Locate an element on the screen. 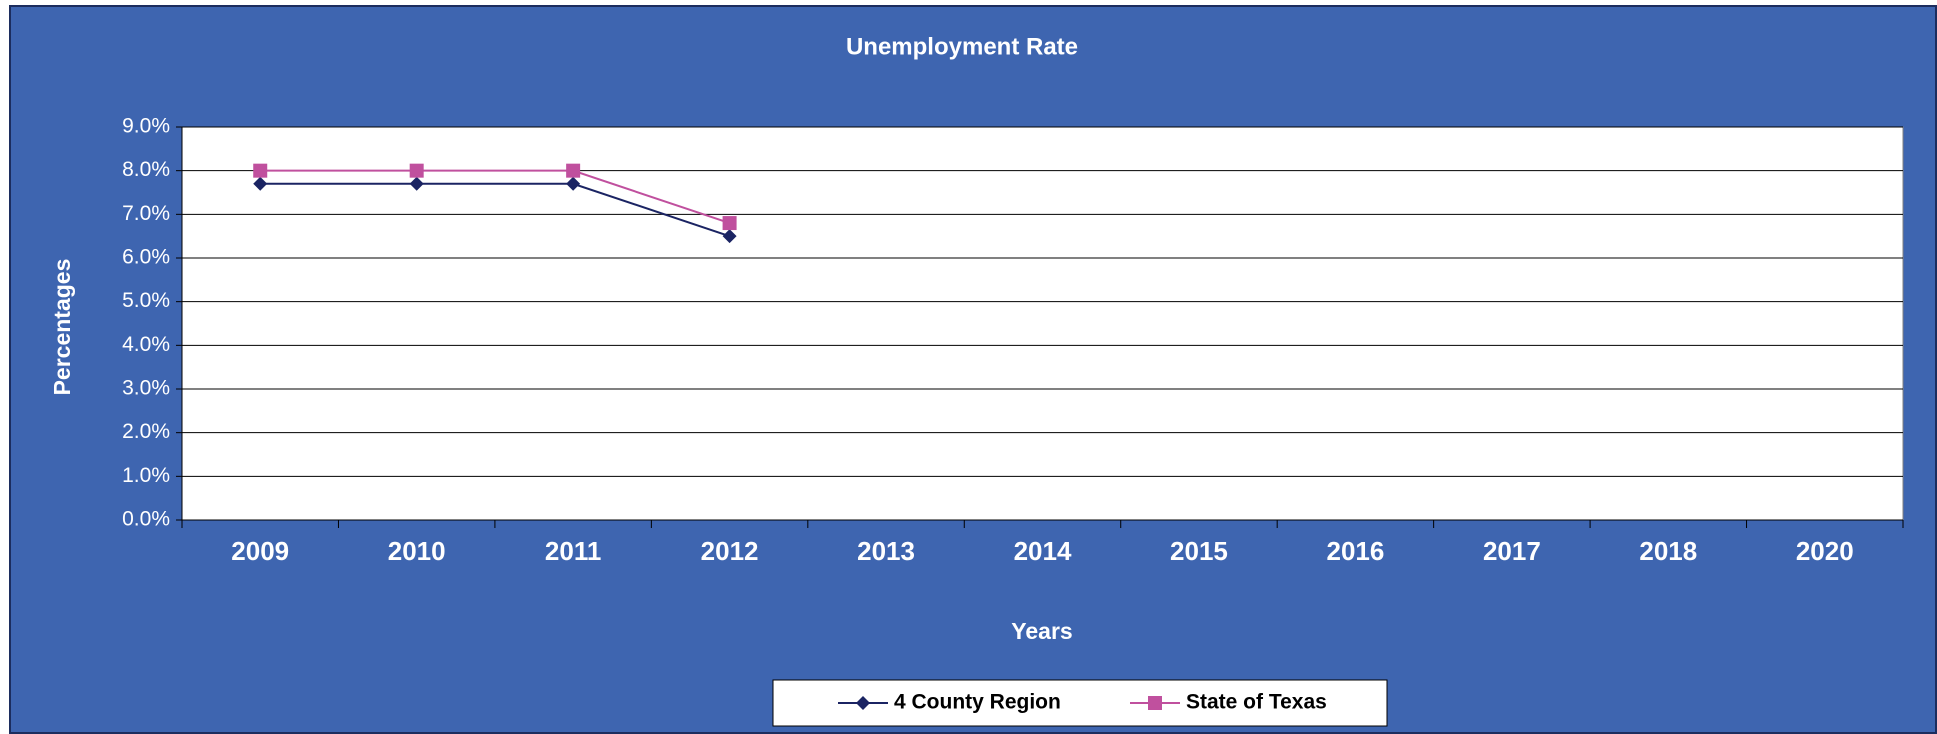 The height and width of the screenshot is (734, 1937). y-tick-label: 4.0% is located at coordinates (146, 344).